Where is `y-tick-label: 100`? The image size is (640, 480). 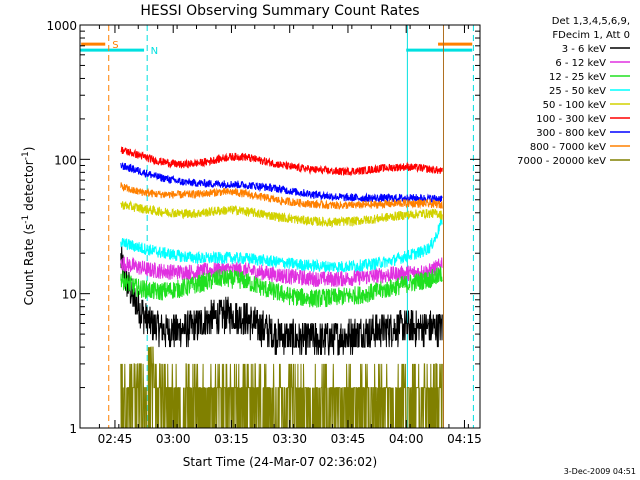 y-tick-label: 100 is located at coordinates (65, 160).